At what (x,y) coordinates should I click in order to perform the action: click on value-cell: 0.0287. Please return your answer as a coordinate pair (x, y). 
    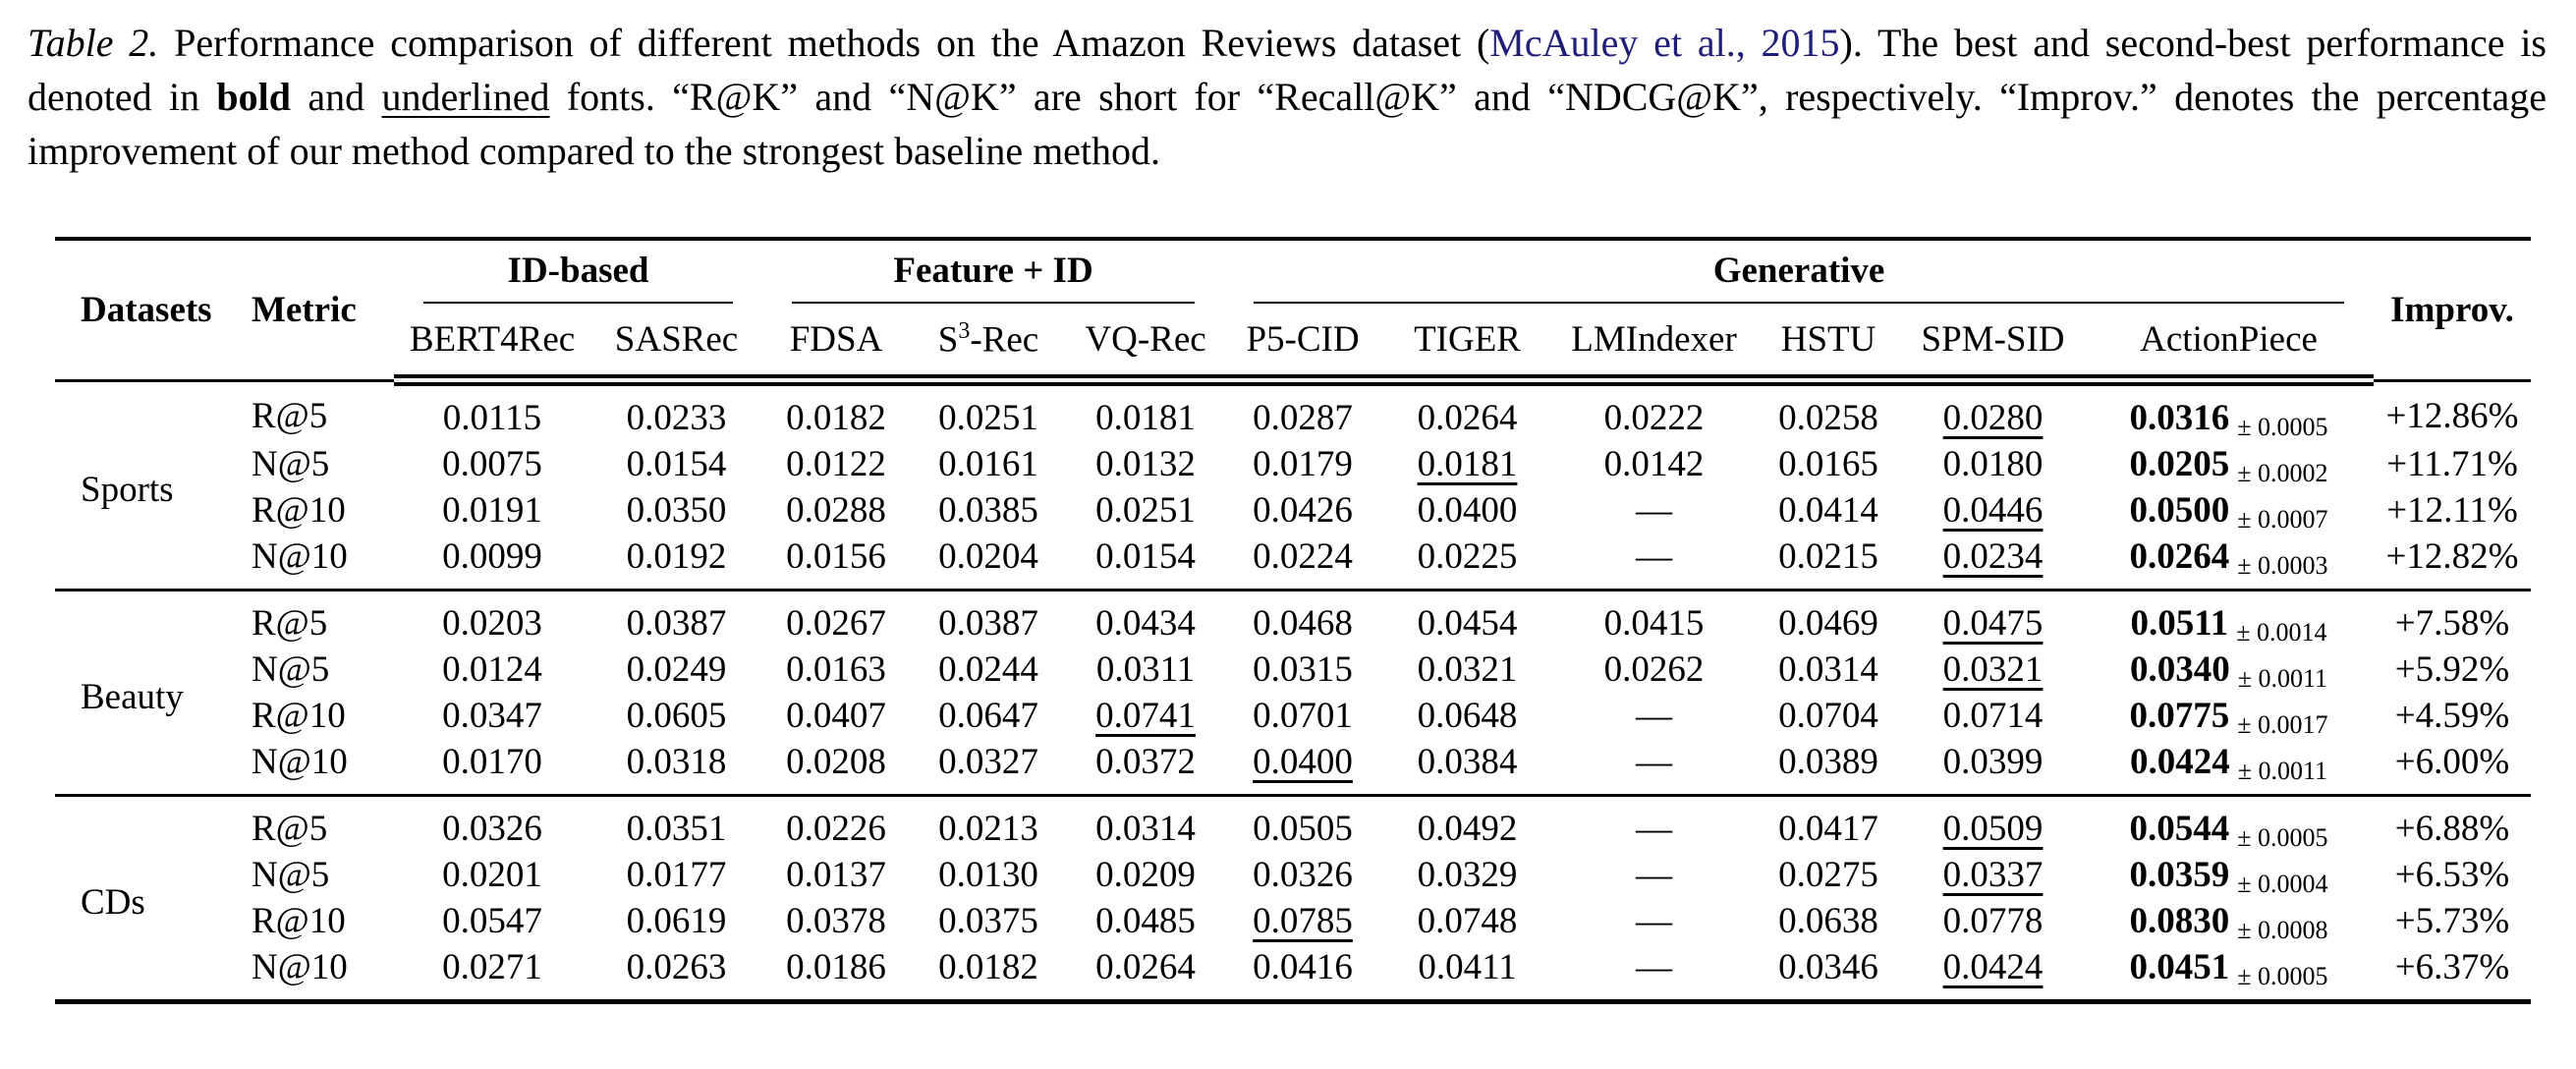
    Looking at the image, I should click on (1303, 418).